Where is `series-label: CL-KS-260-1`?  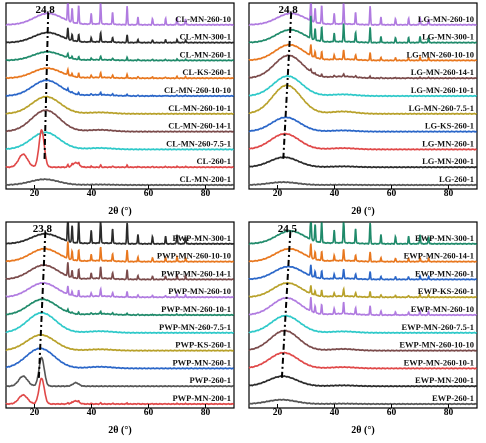 series-label: CL-KS-260-1 is located at coordinates (206, 72).